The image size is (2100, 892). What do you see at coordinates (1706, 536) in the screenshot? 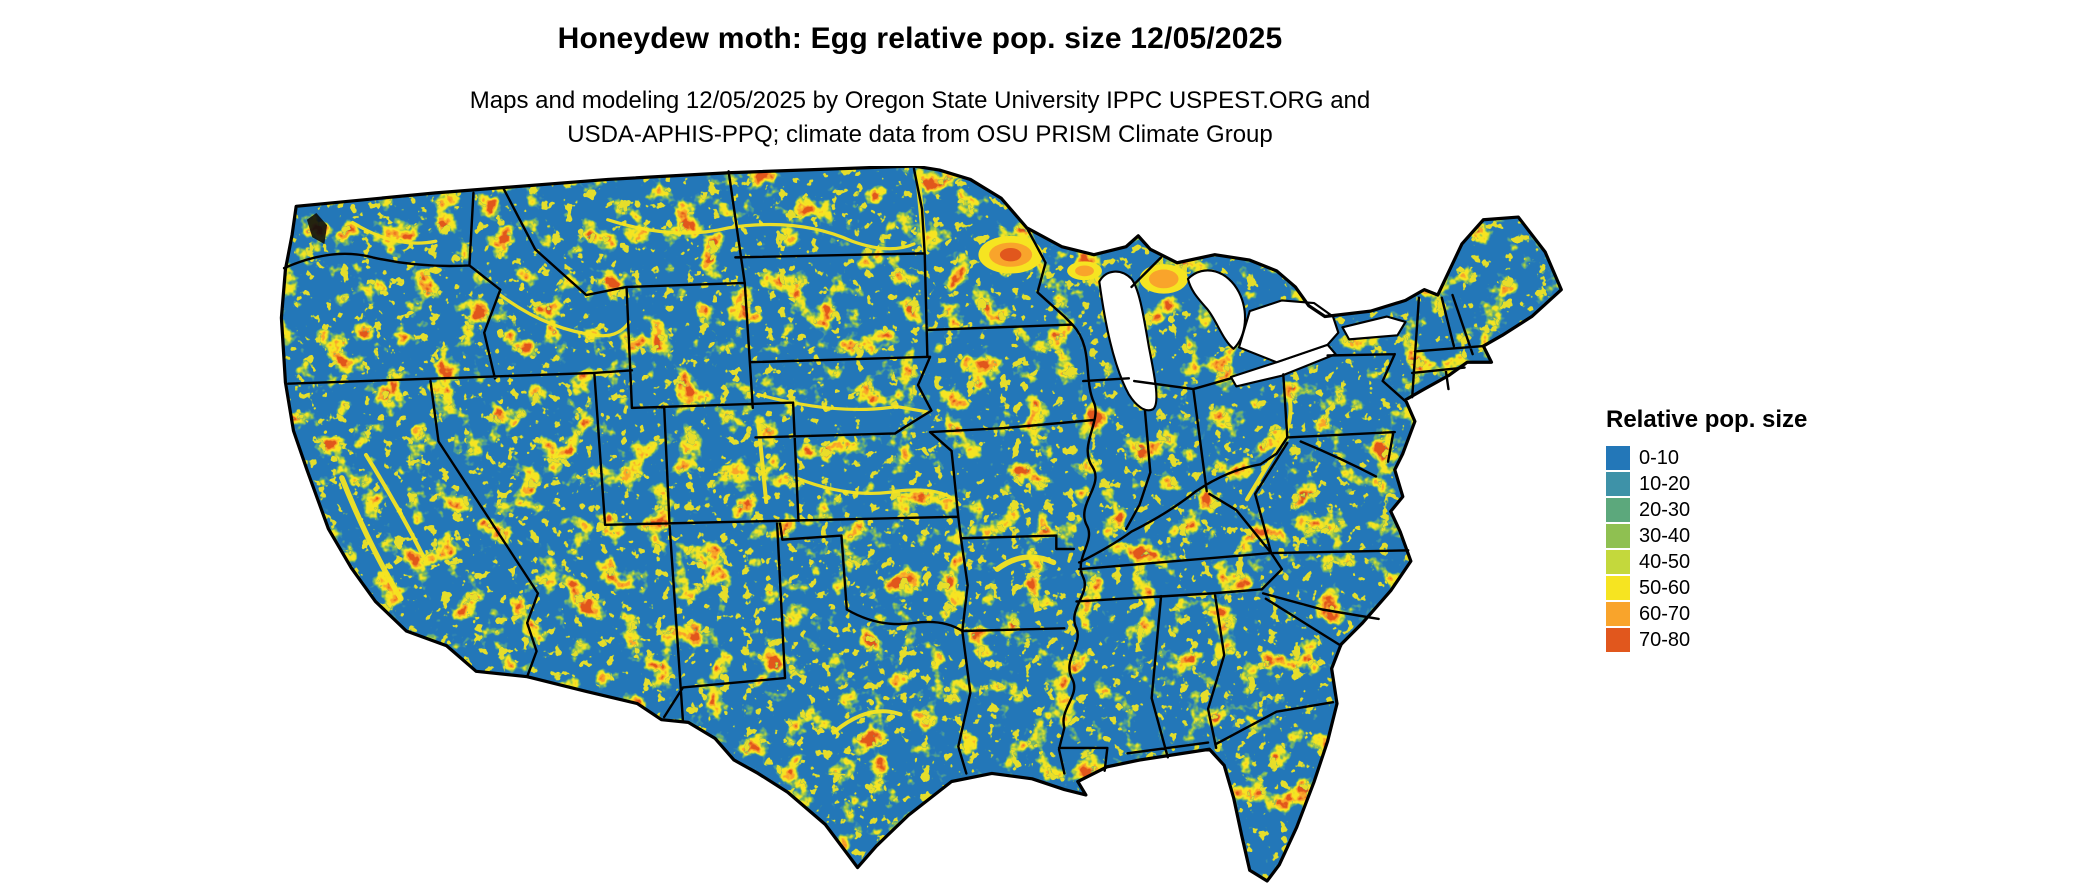
I see `legend-item: 30-40` at bounding box center [1706, 536].